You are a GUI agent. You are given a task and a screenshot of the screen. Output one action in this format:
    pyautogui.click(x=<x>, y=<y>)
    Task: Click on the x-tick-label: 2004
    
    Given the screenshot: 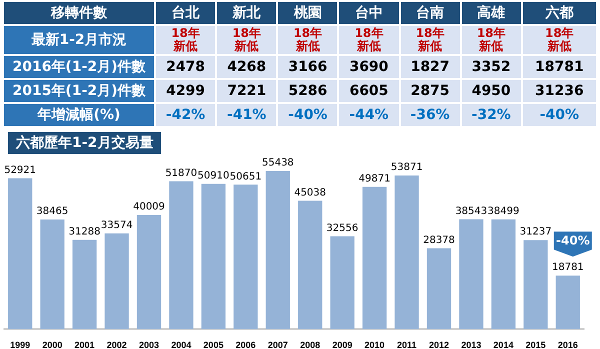 What is the action you would take?
    pyautogui.click(x=181, y=344)
    